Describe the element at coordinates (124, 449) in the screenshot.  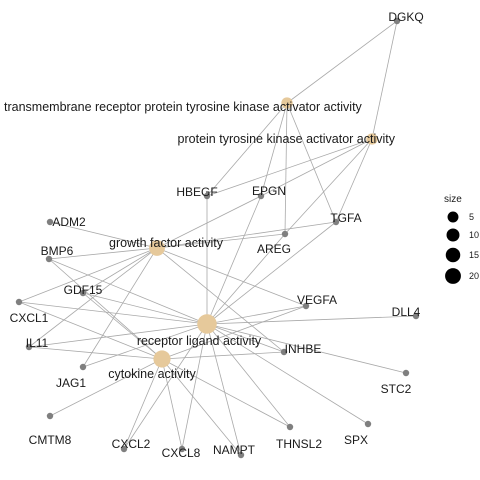
I see `gene-node-cxcl2` at that location.